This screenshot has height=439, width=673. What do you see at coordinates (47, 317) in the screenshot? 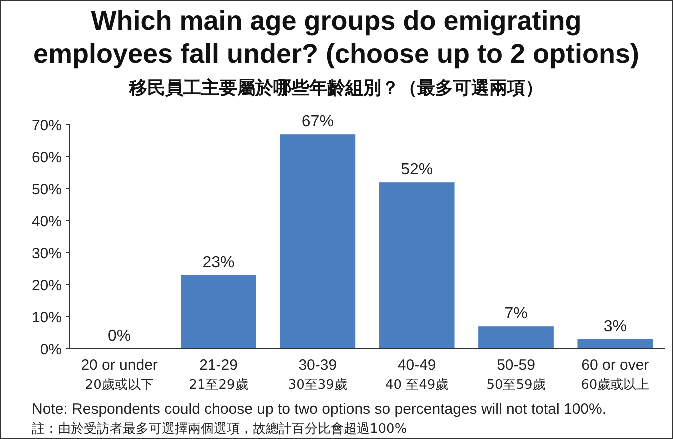
I see `y-tick-label: 10%` at bounding box center [47, 317].